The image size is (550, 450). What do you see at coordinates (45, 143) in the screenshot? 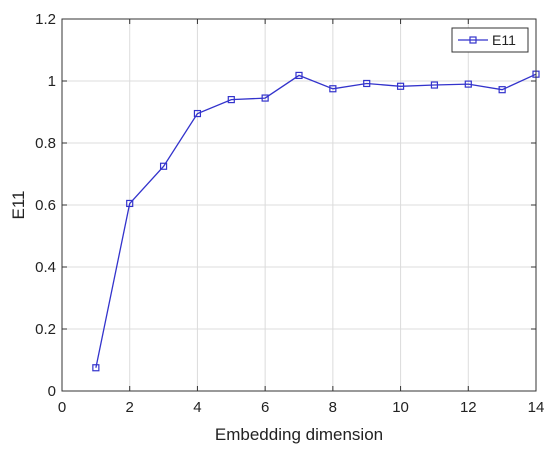
I see `y-tick-label: 0.8` at bounding box center [45, 143].